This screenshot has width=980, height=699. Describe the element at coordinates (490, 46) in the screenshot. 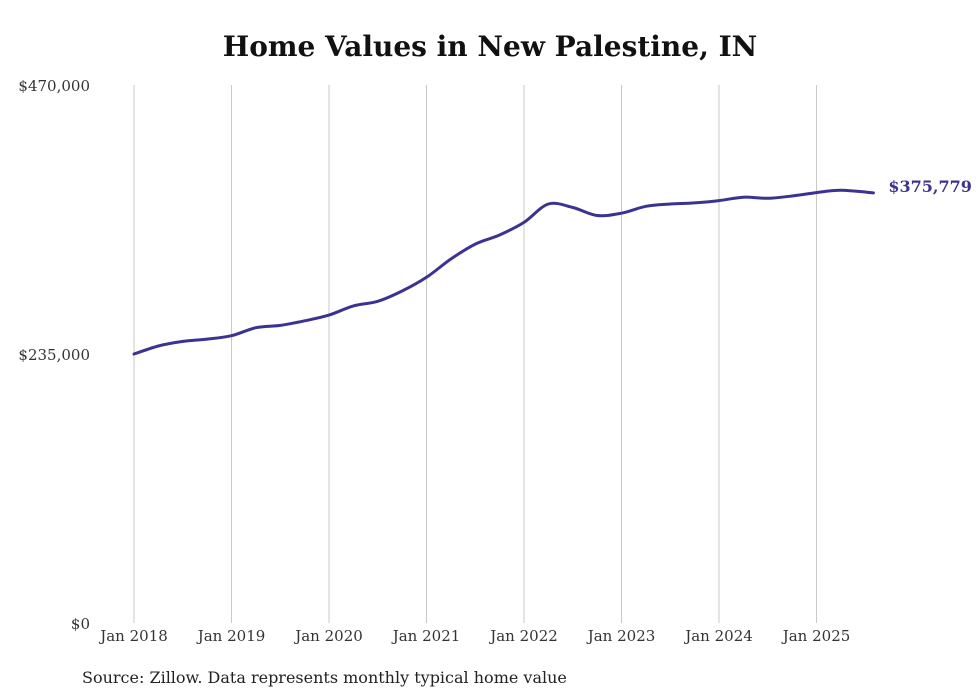

I see `chart-title: Home Values in New Palestine, IN` at that location.